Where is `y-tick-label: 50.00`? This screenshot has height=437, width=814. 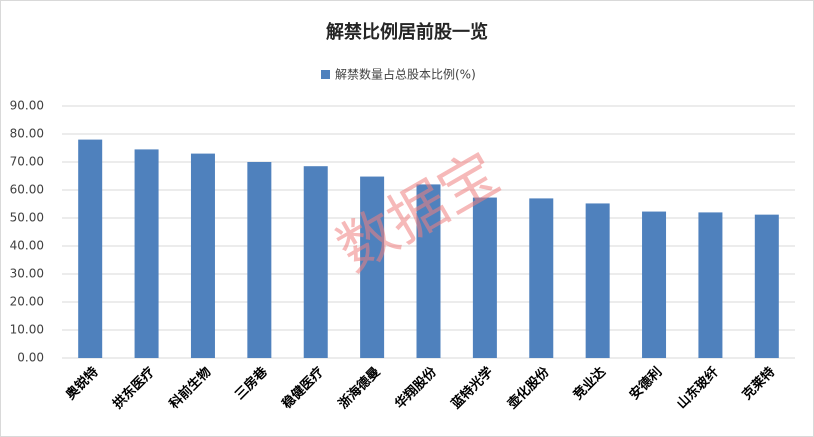 y-tick-label: 50.00 is located at coordinates (27, 218).